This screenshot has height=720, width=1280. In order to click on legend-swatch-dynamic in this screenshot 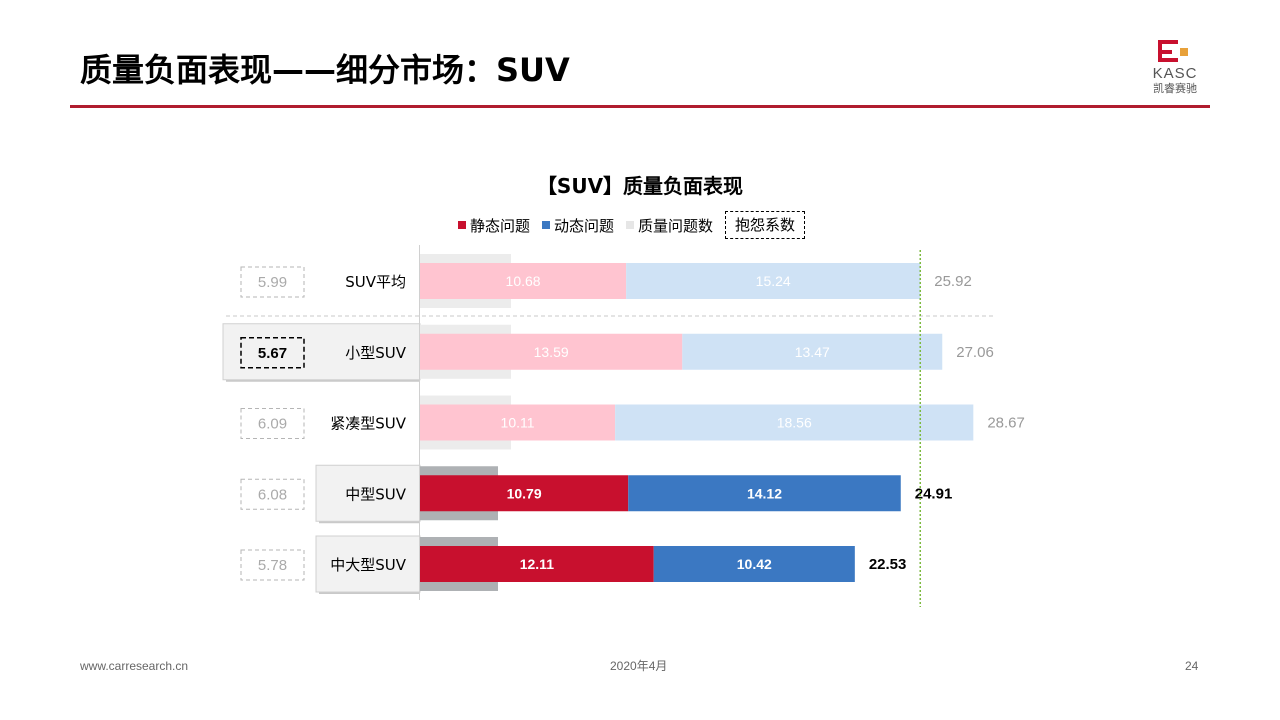, I will do `click(546, 225)`.